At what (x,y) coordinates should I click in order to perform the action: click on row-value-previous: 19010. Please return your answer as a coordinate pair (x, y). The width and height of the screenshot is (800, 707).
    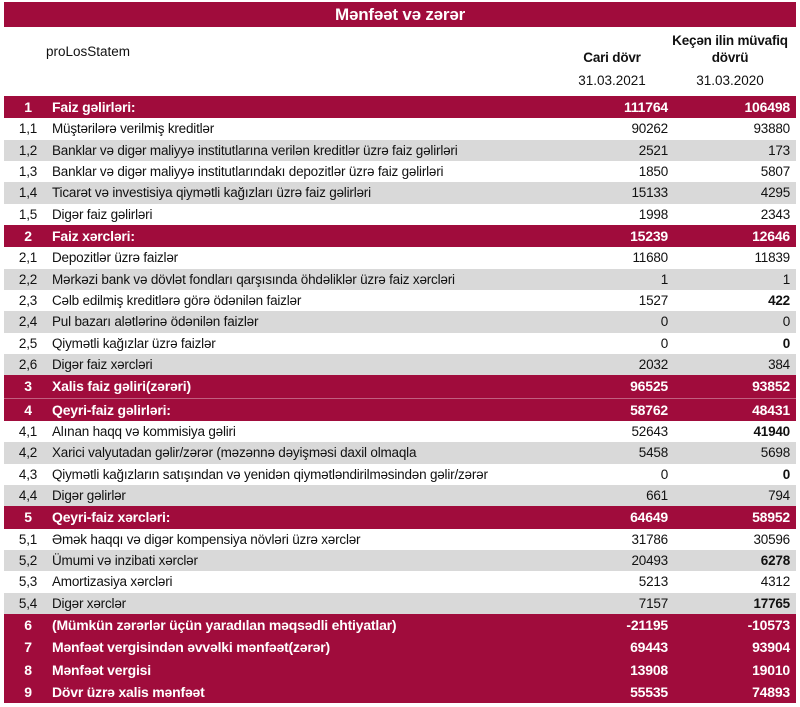
    Looking at the image, I should click on (771, 669).